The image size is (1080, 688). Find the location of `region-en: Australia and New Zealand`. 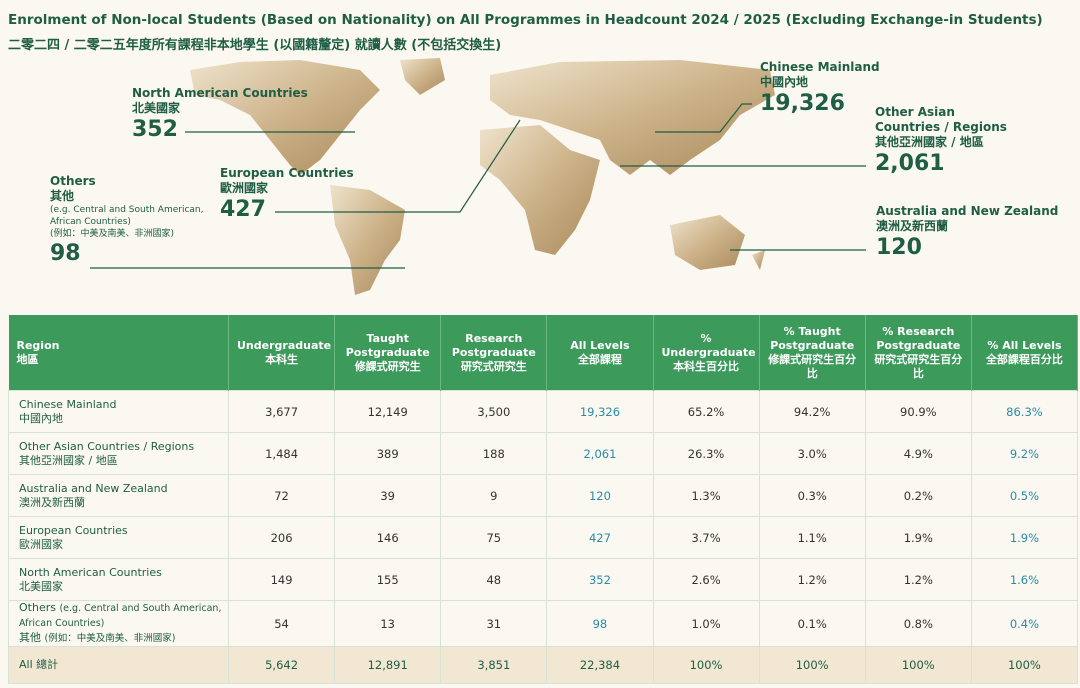

region-en: Australia and New Zealand is located at coordinates (121, 489).